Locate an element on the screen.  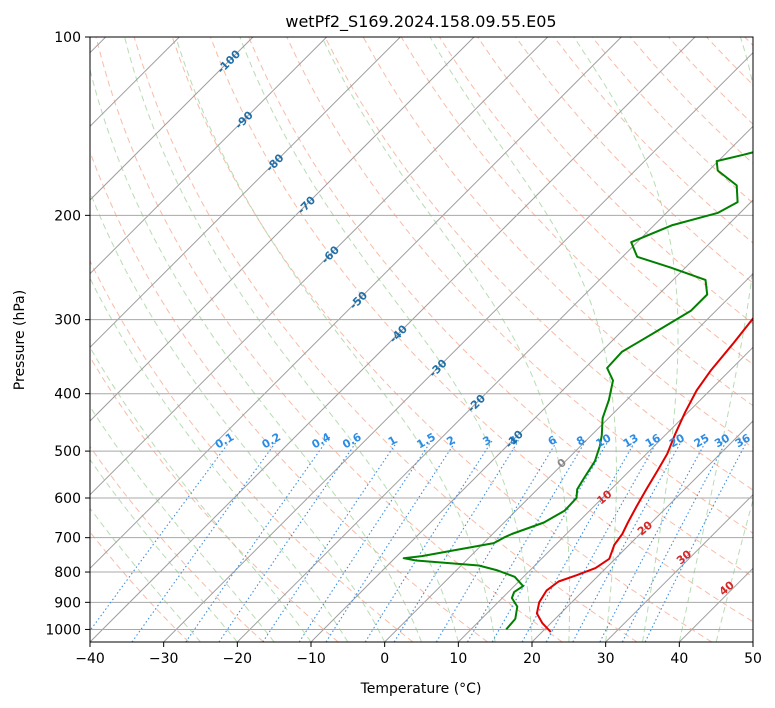
y-tick-label: 200 is located at coordinates (67, 216).